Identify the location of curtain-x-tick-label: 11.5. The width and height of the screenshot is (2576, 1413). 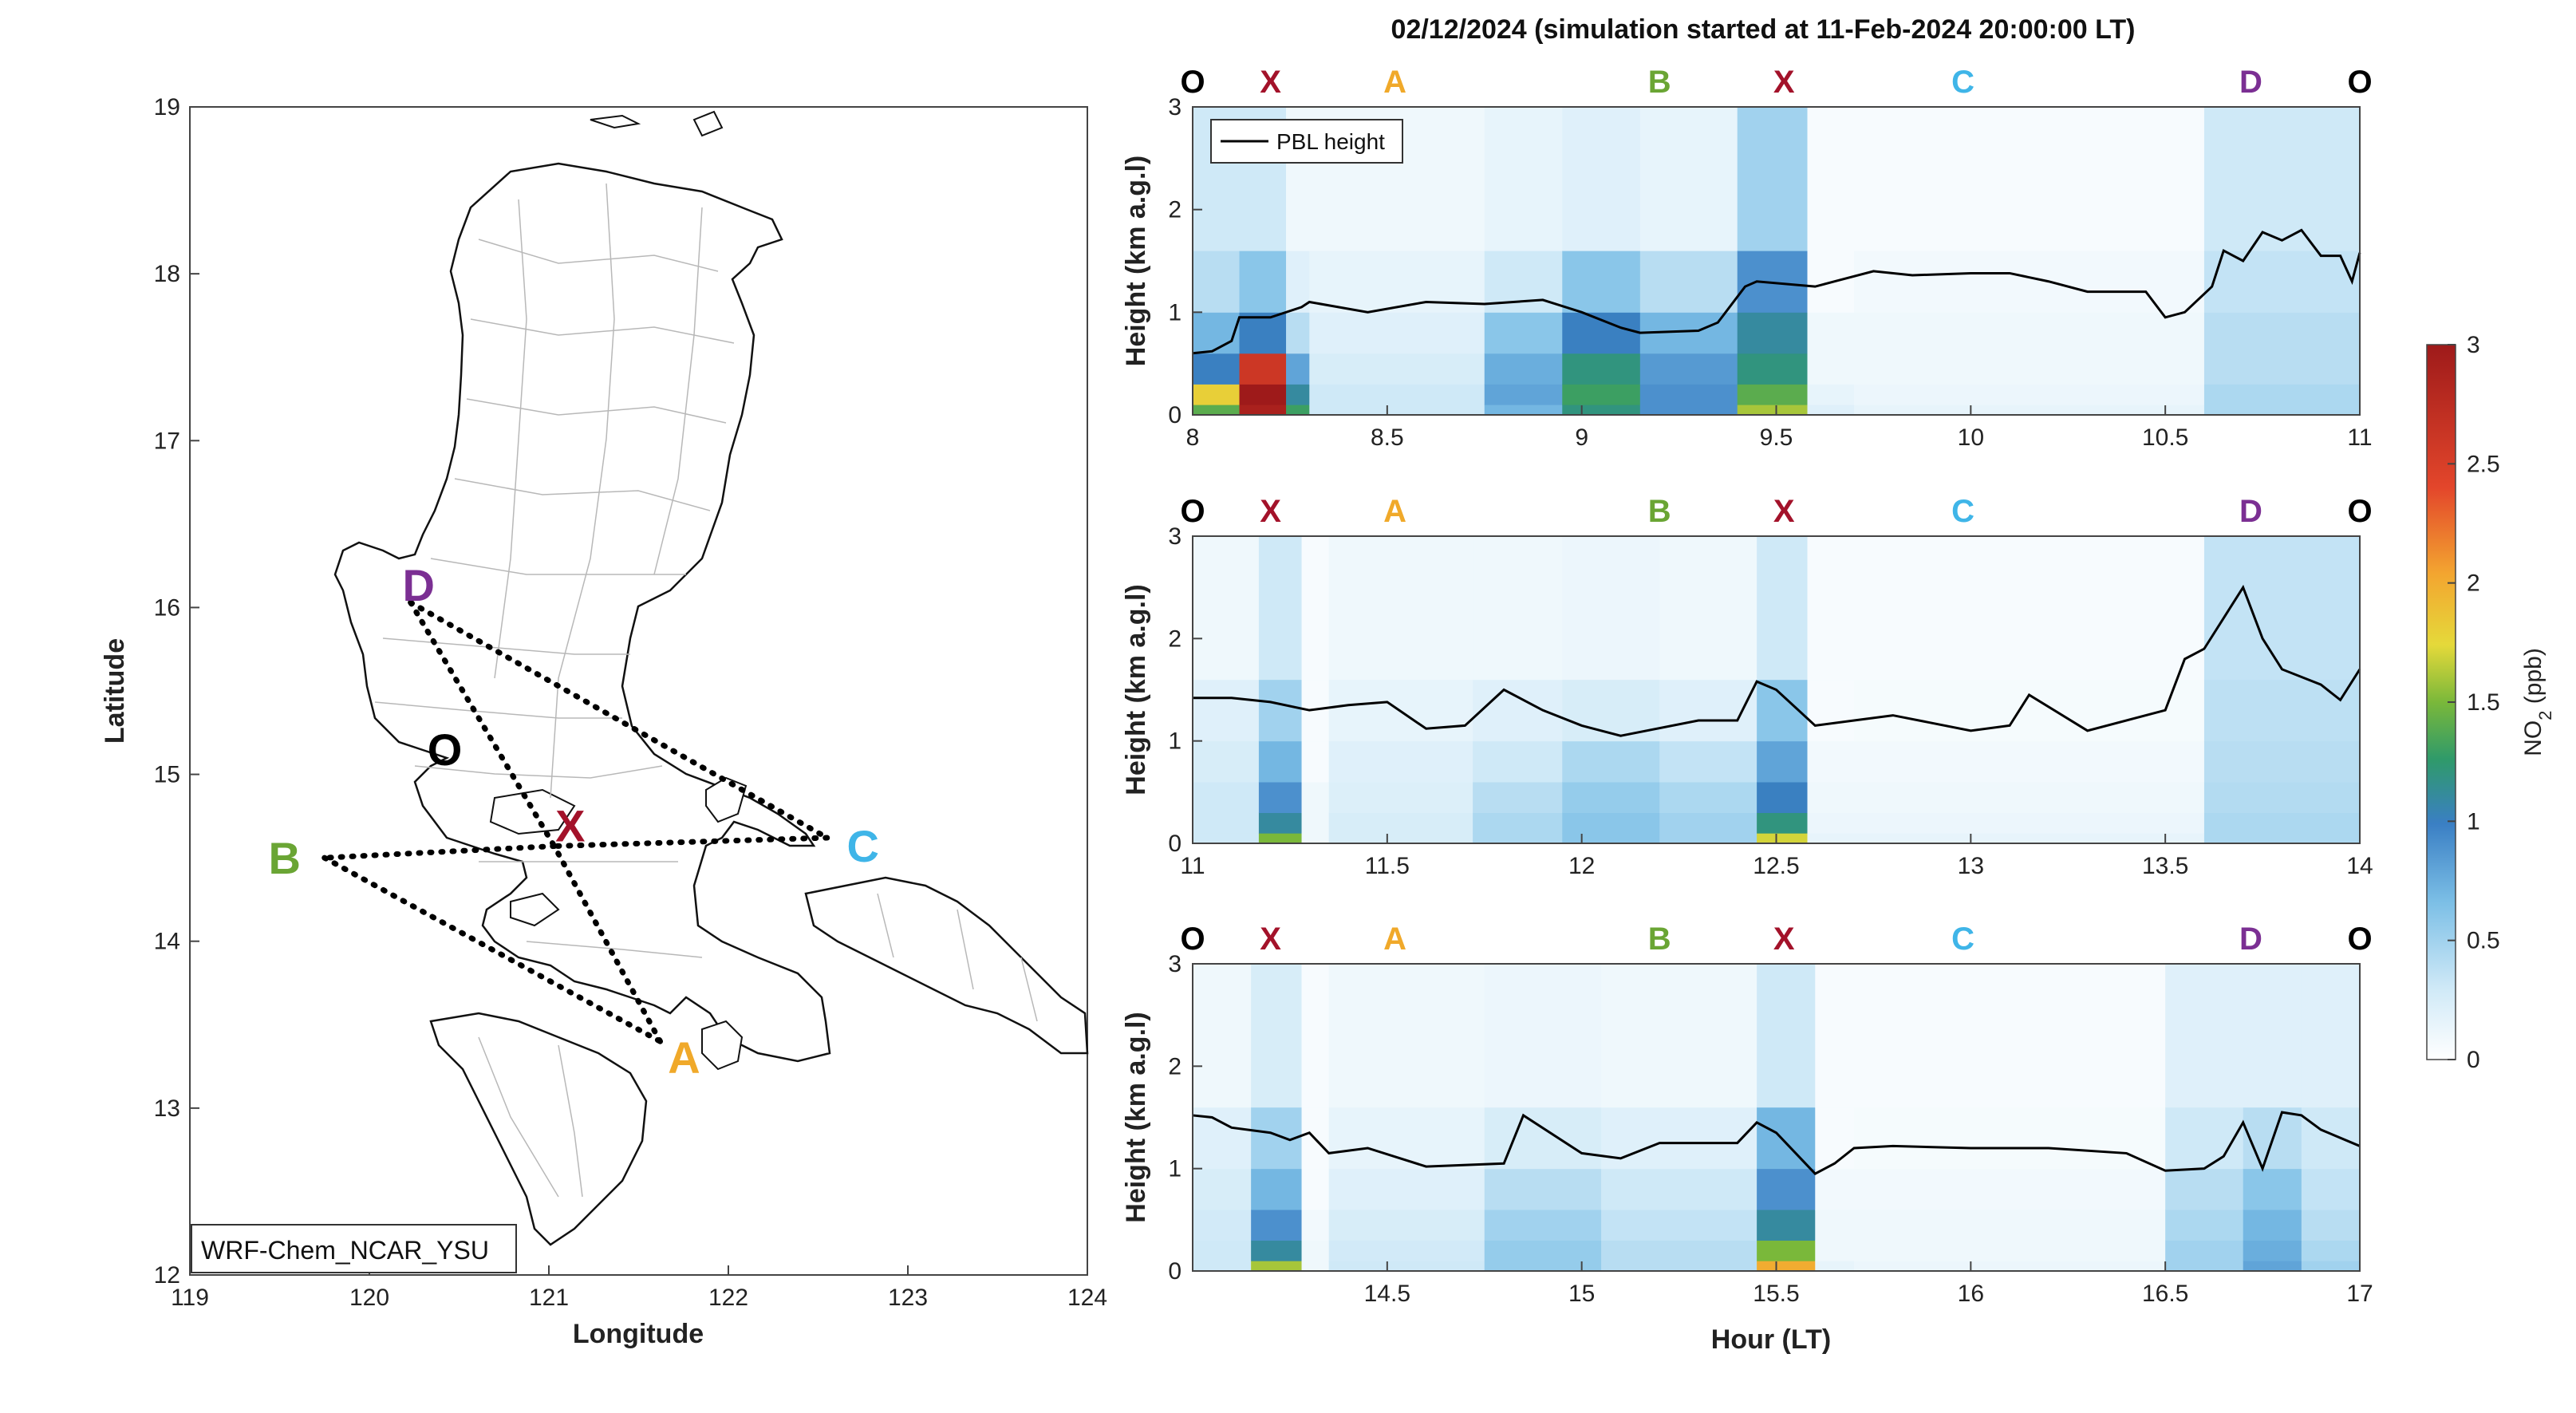
(1387, 866).